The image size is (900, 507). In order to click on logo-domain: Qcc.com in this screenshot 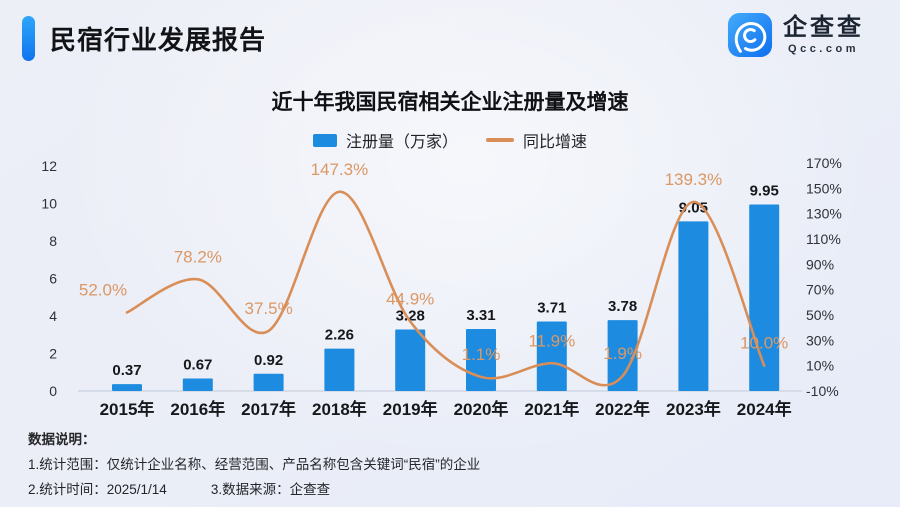, I will do `click(823, 49)`.